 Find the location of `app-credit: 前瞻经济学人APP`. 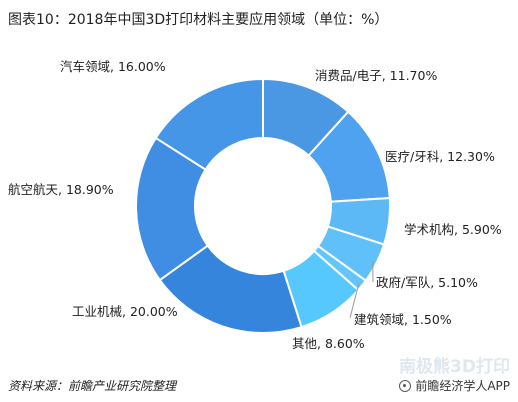

app-credit: 前瞻经济学人APP is located at coordinates (454, 385).